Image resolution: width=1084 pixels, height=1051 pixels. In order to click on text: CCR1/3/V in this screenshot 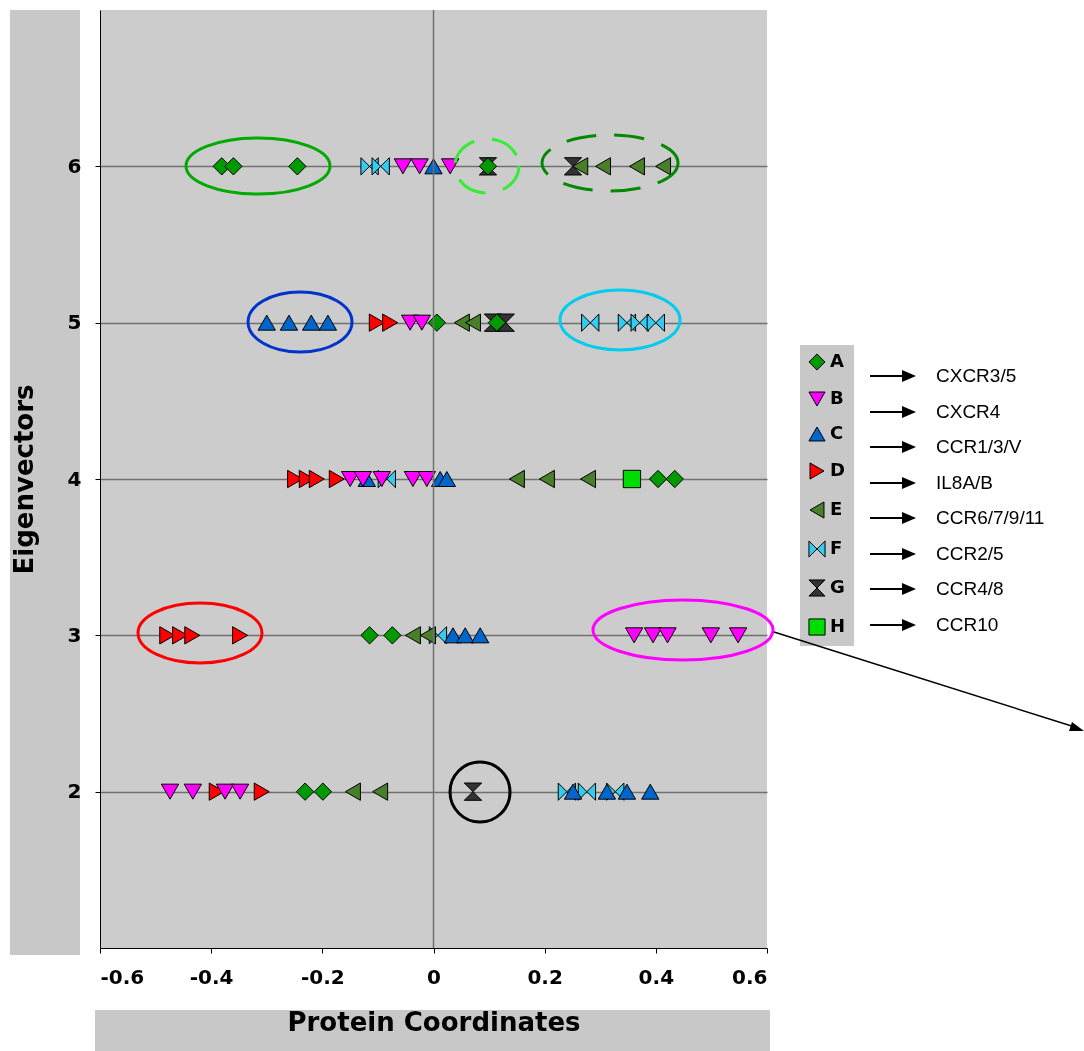, I will do `click(979, 447)`.